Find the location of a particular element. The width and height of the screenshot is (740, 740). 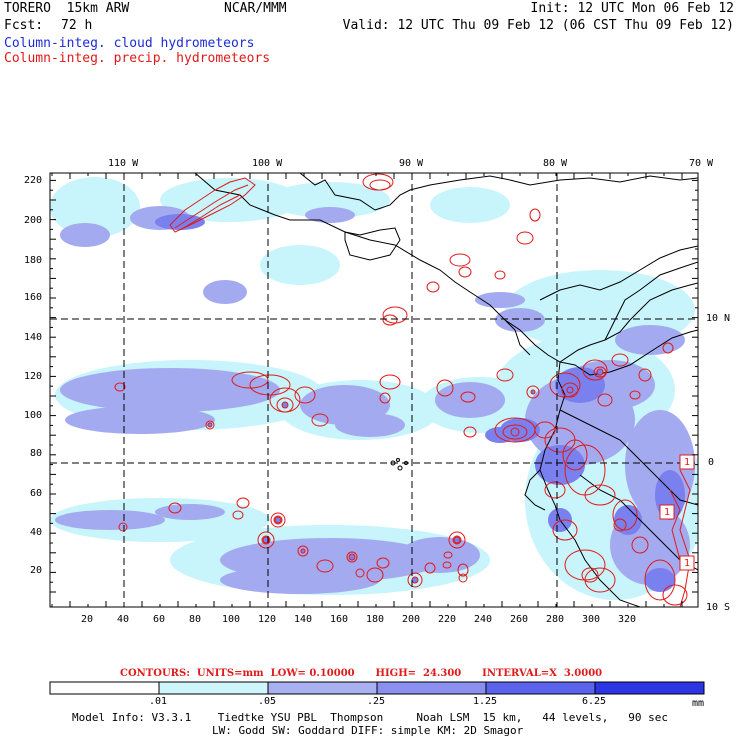

legend-precip: Column-integ. precip. hydrometeors is located at coordinates (137, 58).